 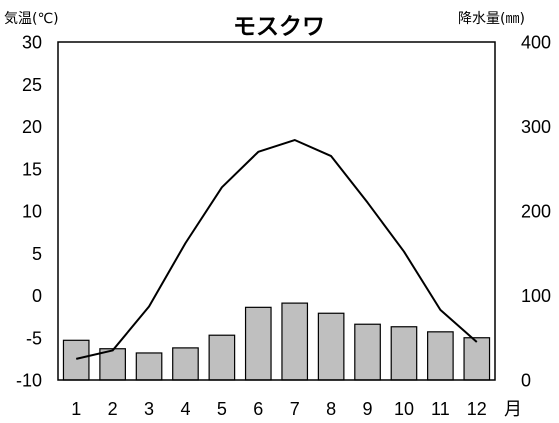 What do you see at coordinates (149, 409) in the screenshot?
I see `x-tick-label: 3` at bounding box center [149, 409].